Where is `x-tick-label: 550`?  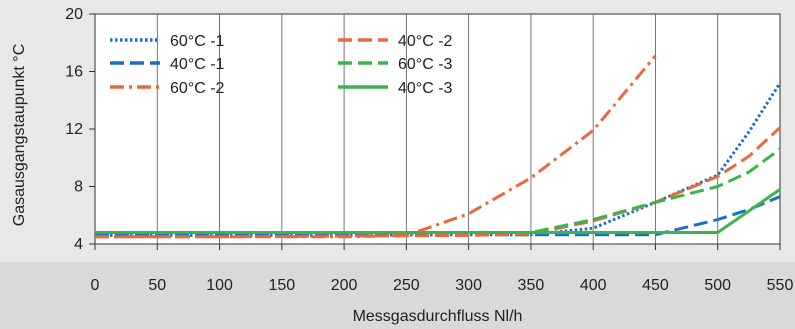
x-tick-label: 550 is located at coordinates (780, 285).